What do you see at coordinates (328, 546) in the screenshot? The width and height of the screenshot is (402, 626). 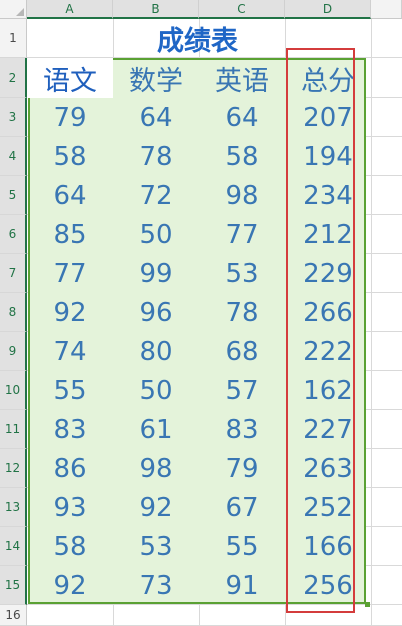 I see `total-cell: 166` at bounding box center [328, 546].